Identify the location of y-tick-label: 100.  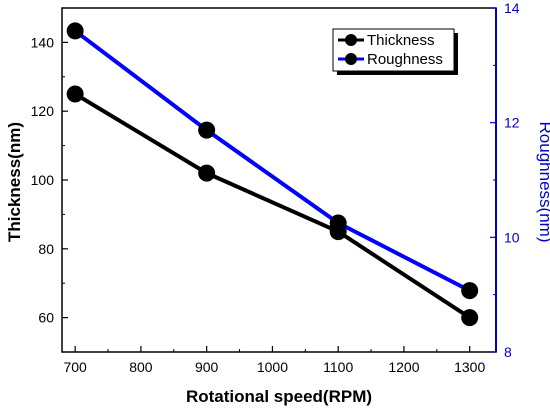
(43, 180).